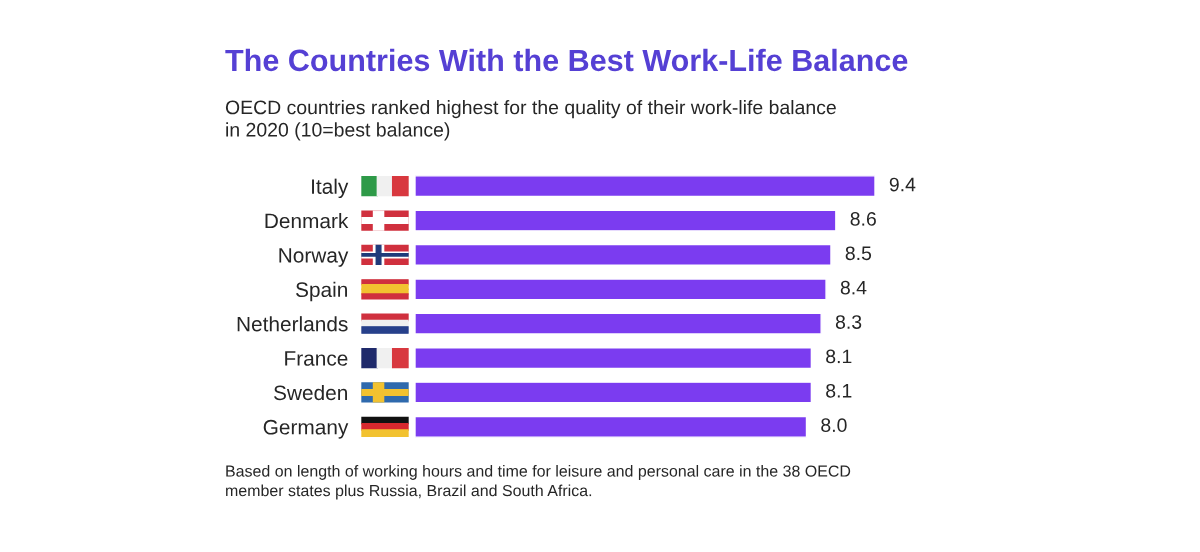 This screenshot has height=552, width=1200. Describe the element at coordinates (314, 257) in the screenshot. I see `y-tick-label: Norway` at that location.